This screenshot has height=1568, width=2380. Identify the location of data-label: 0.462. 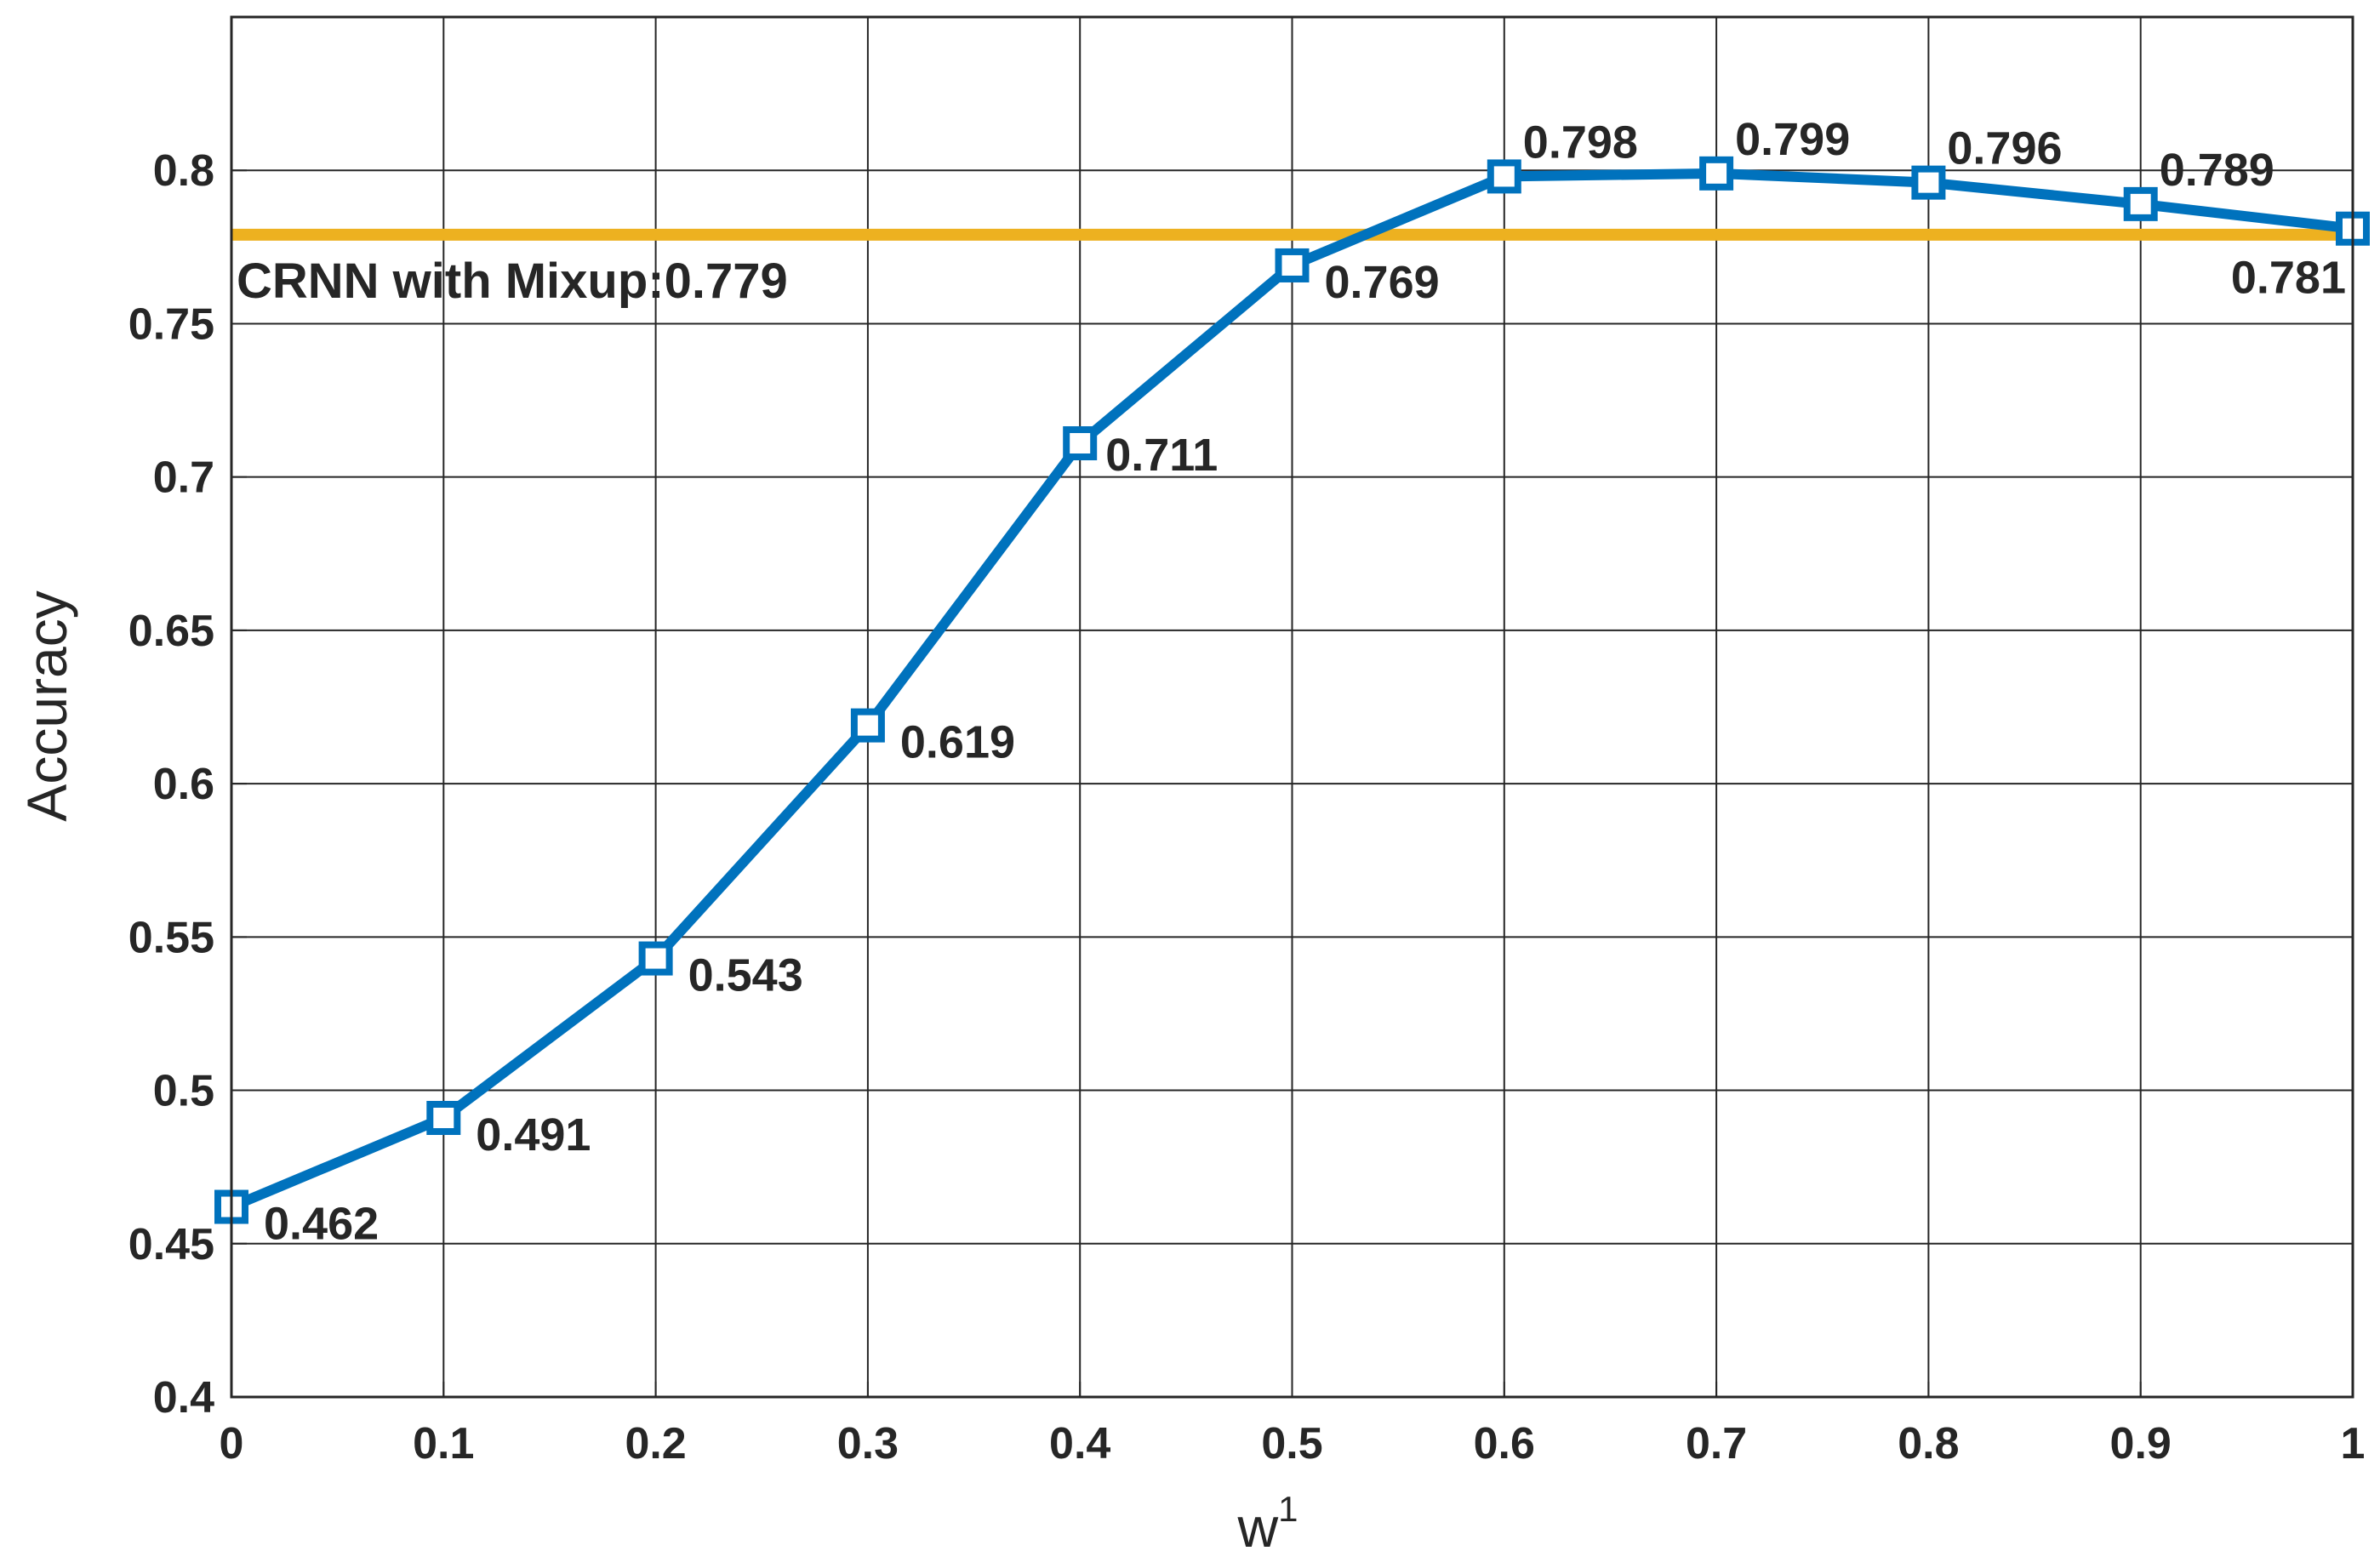
(321, 1224).